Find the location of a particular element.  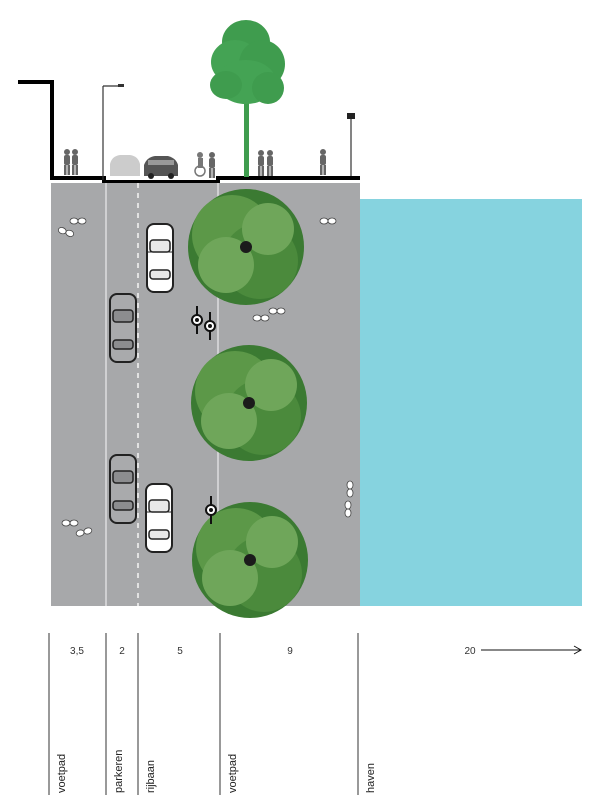

zone-width: 5 is located at coordinates (180, 651).